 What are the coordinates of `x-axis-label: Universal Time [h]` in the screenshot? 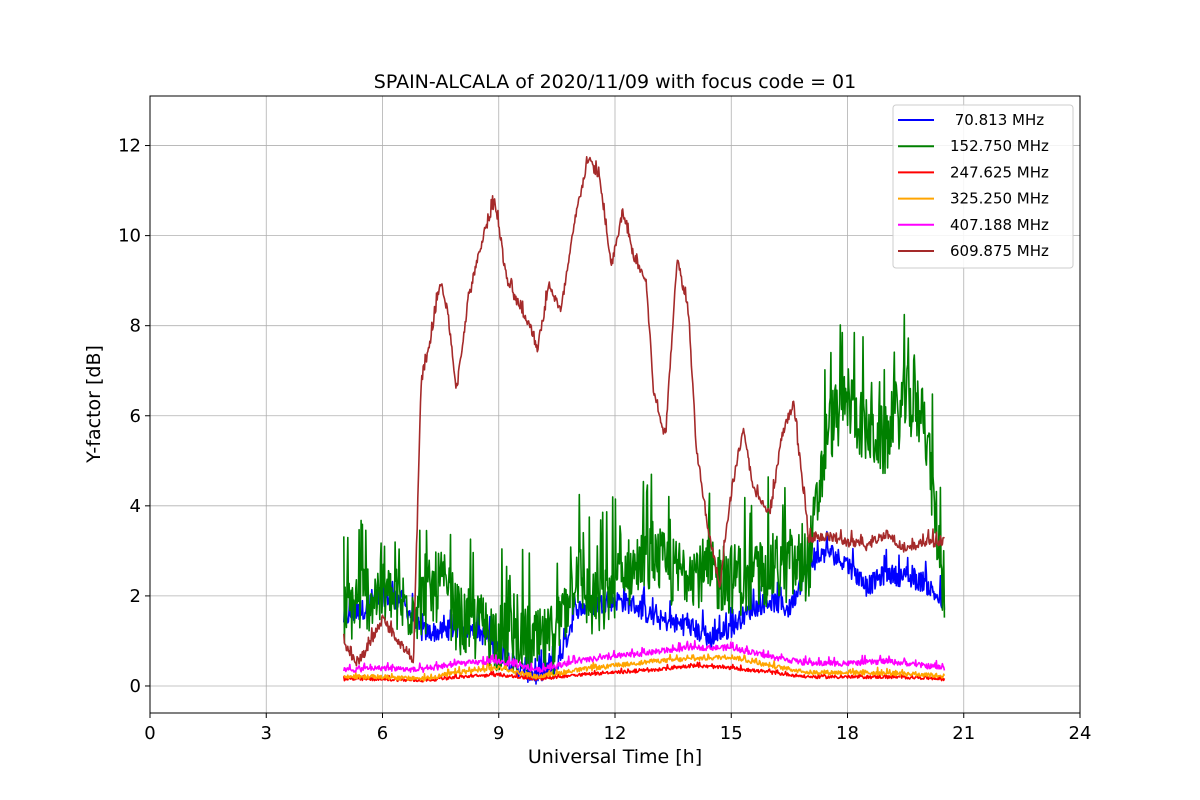 It's located at (615, 757).